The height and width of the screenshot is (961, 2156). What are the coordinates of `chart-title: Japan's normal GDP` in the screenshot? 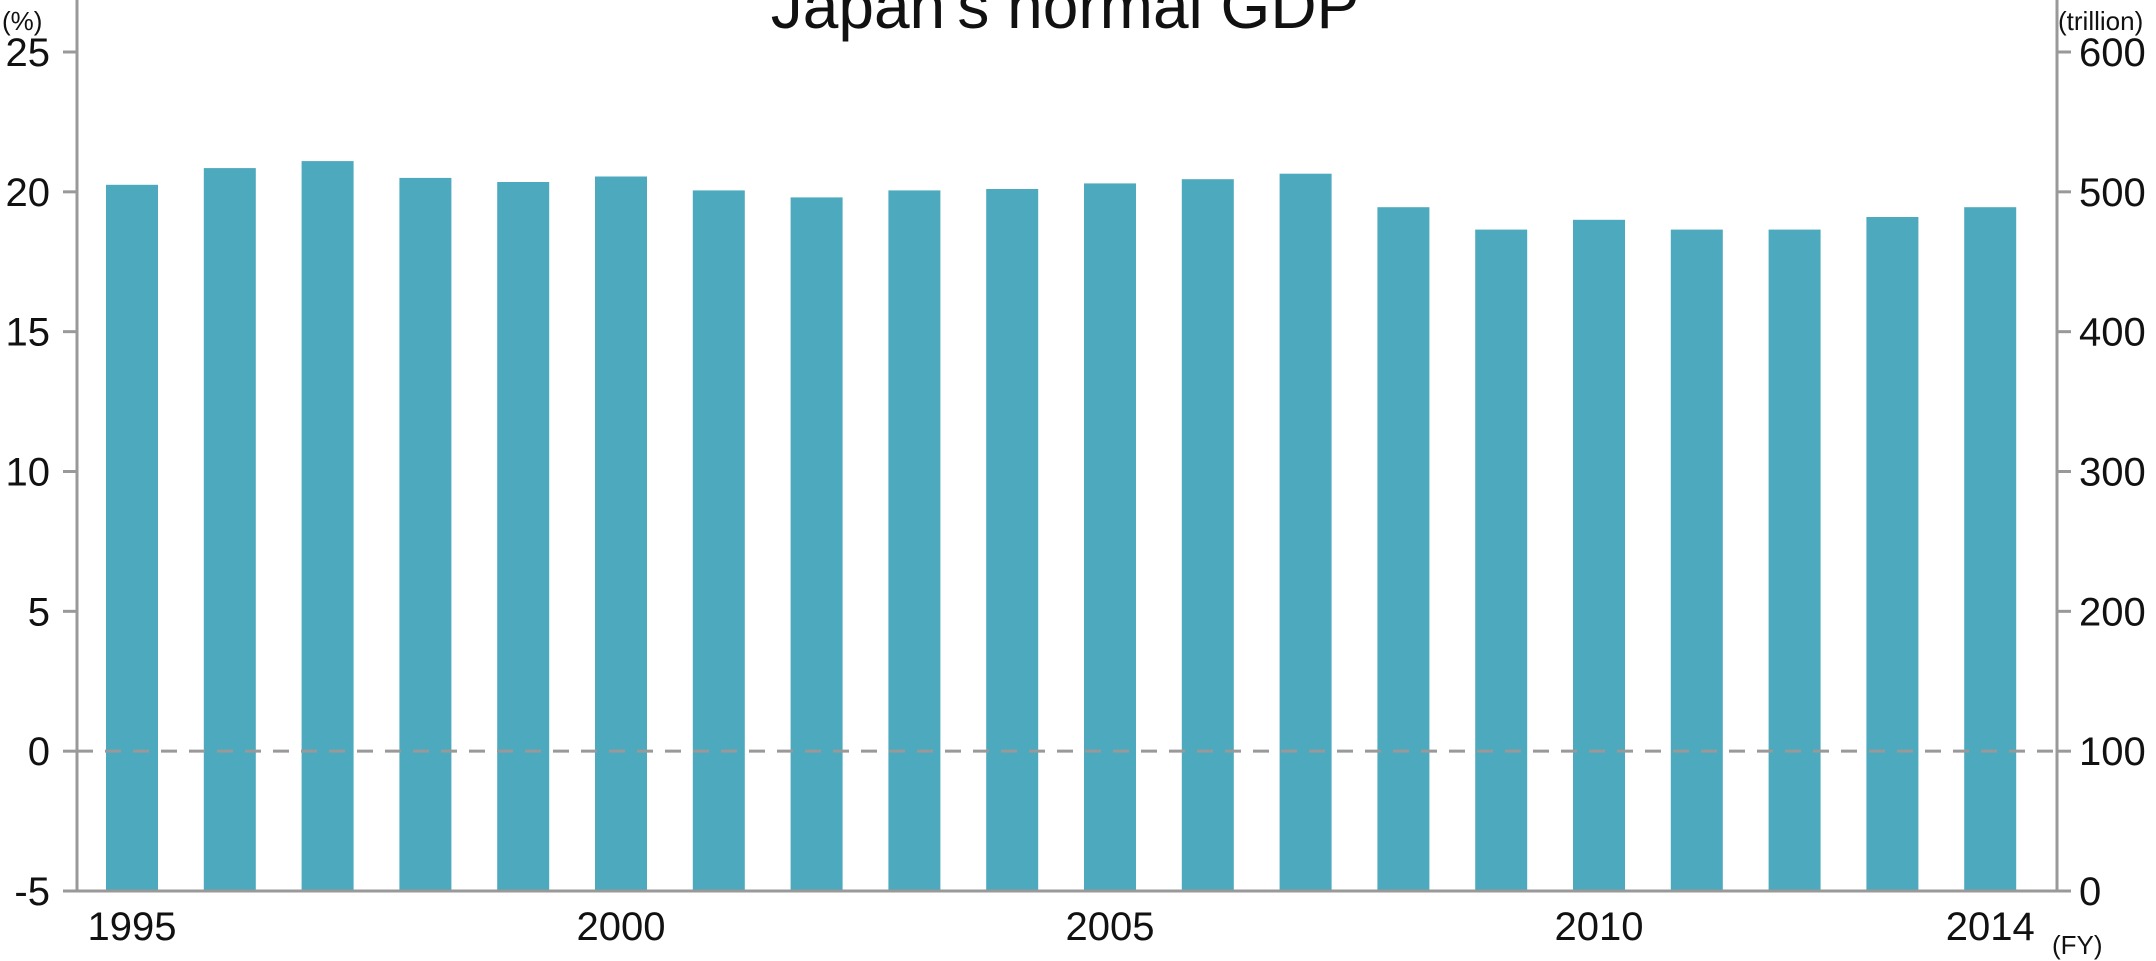 It's located at (1065, 21).